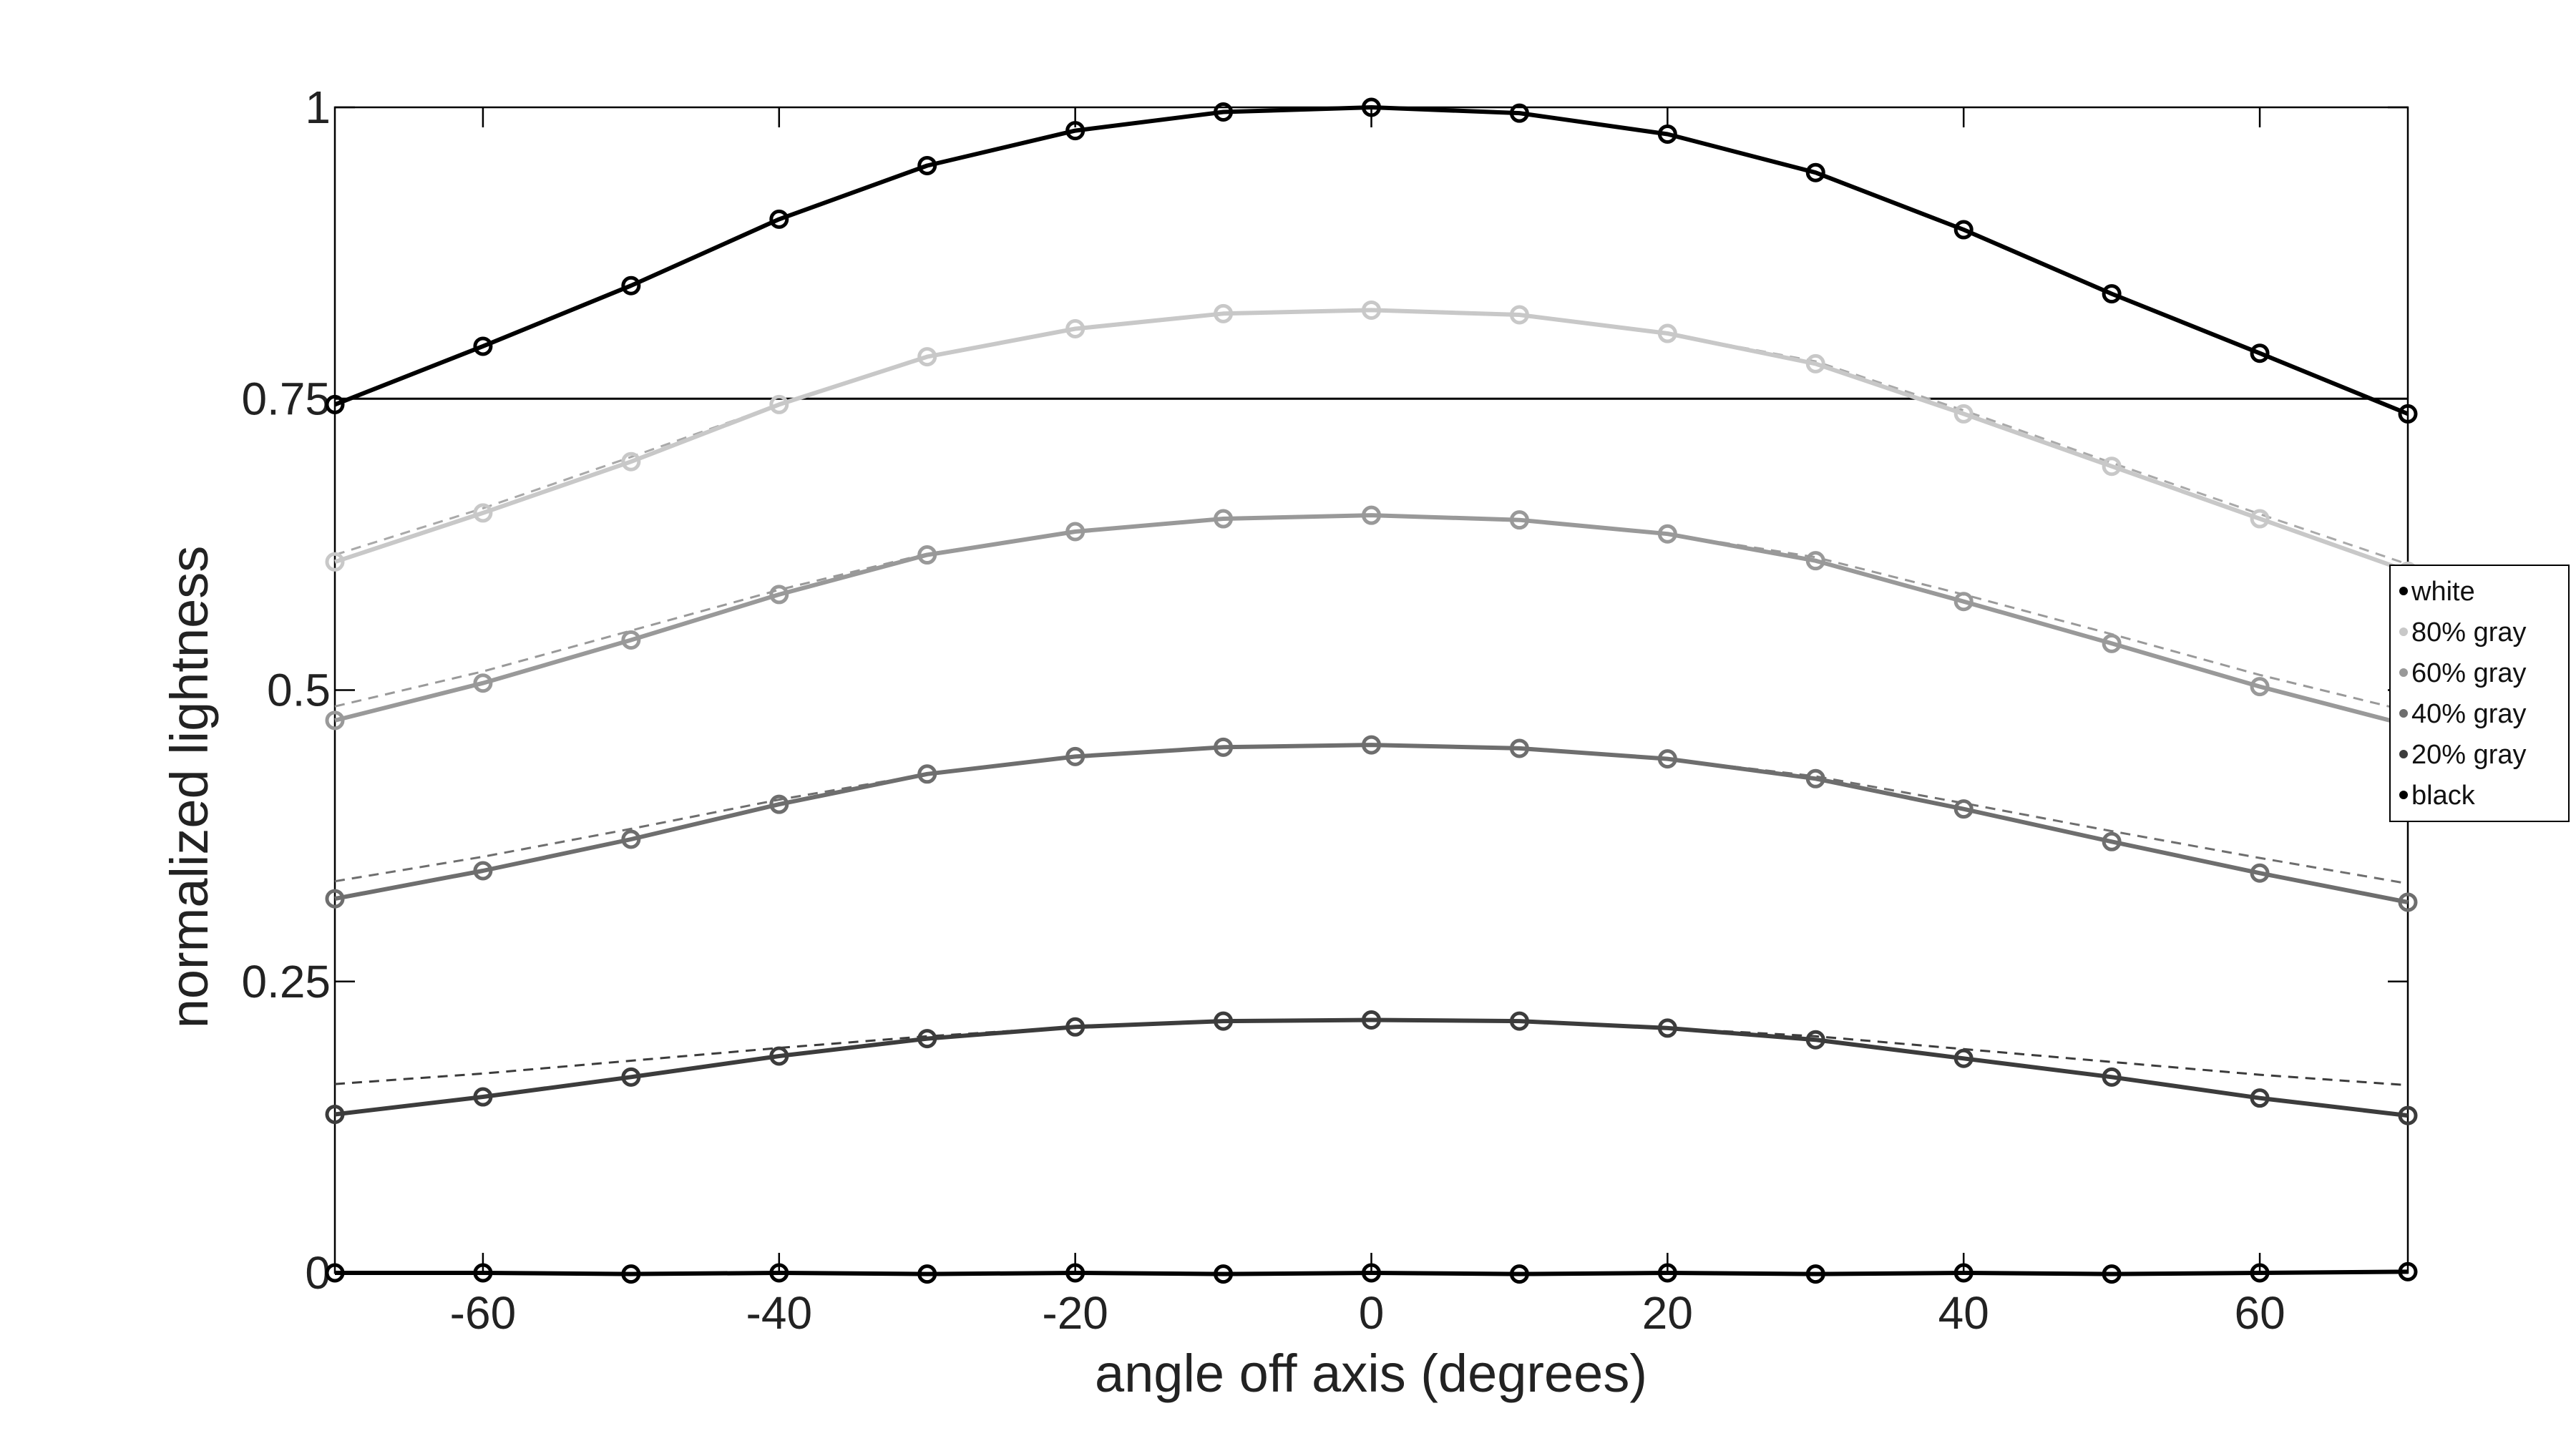 The image size is (2576, 1431). I want to click on legend-box, so click(2479, 693).